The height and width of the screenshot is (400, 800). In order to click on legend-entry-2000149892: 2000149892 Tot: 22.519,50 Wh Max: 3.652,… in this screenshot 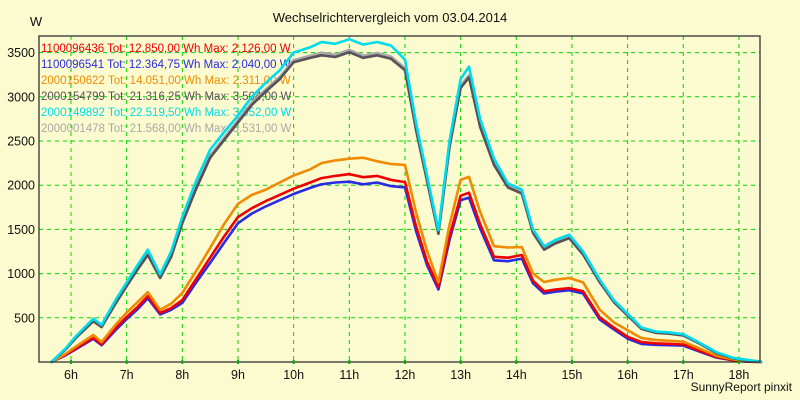, I will do `click(166, 113)`.